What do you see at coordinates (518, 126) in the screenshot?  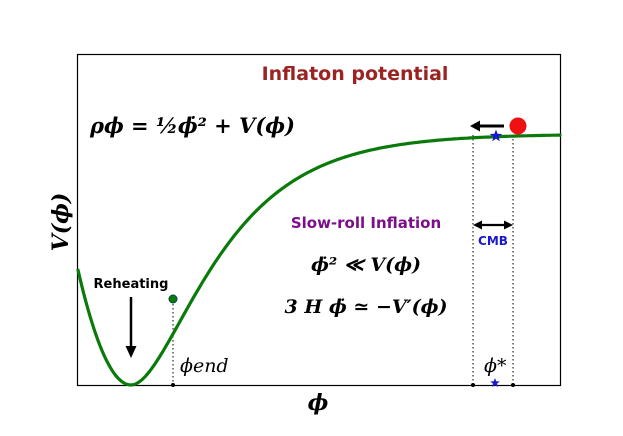 I see `red-circle-icon` at bounding box center [518, 126].